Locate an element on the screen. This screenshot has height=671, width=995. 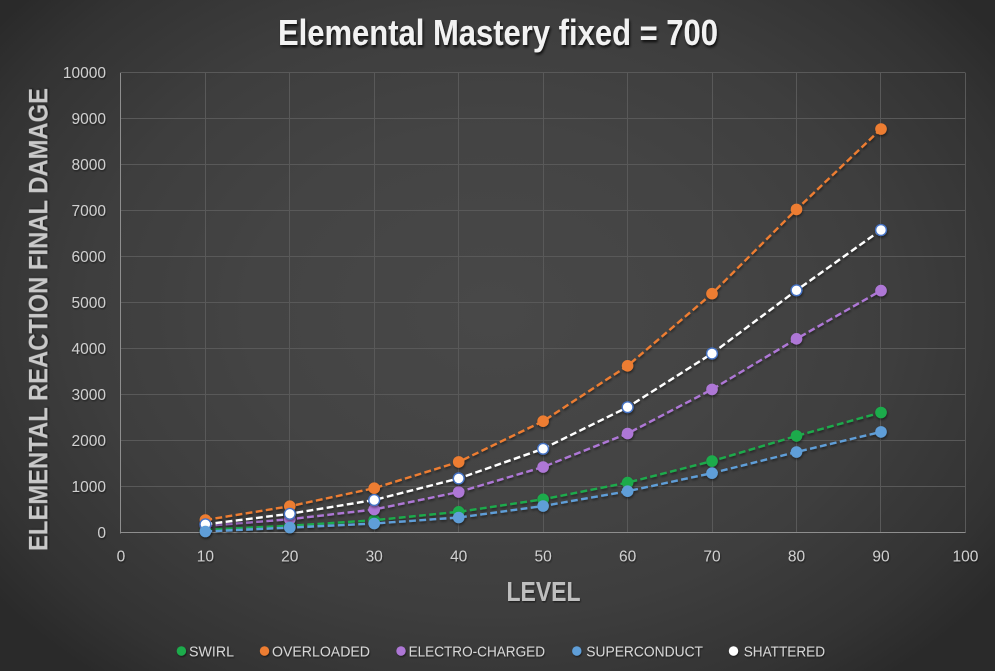
svg-text: 1000 is located at coordinates (89, 487).